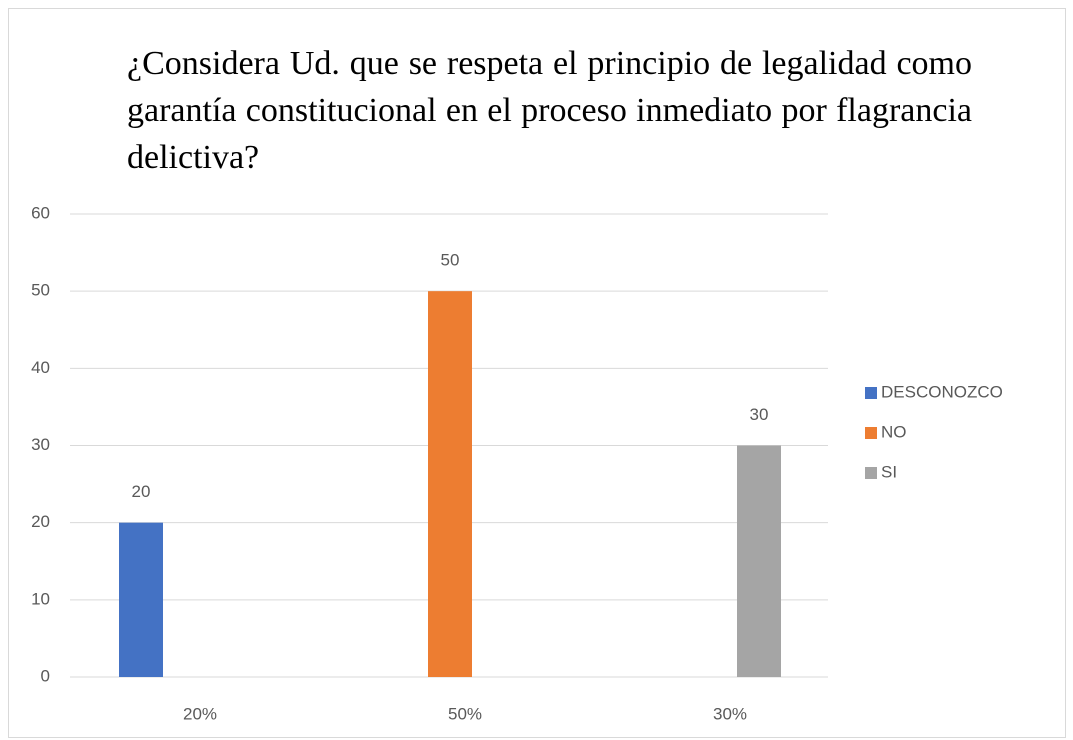 The width and height of the screenshot is (1073, 740). What do you see at coordinates (40, 367) in the screenshot?
I see `y-tick-label: 40` at bounding box center [40, 367].